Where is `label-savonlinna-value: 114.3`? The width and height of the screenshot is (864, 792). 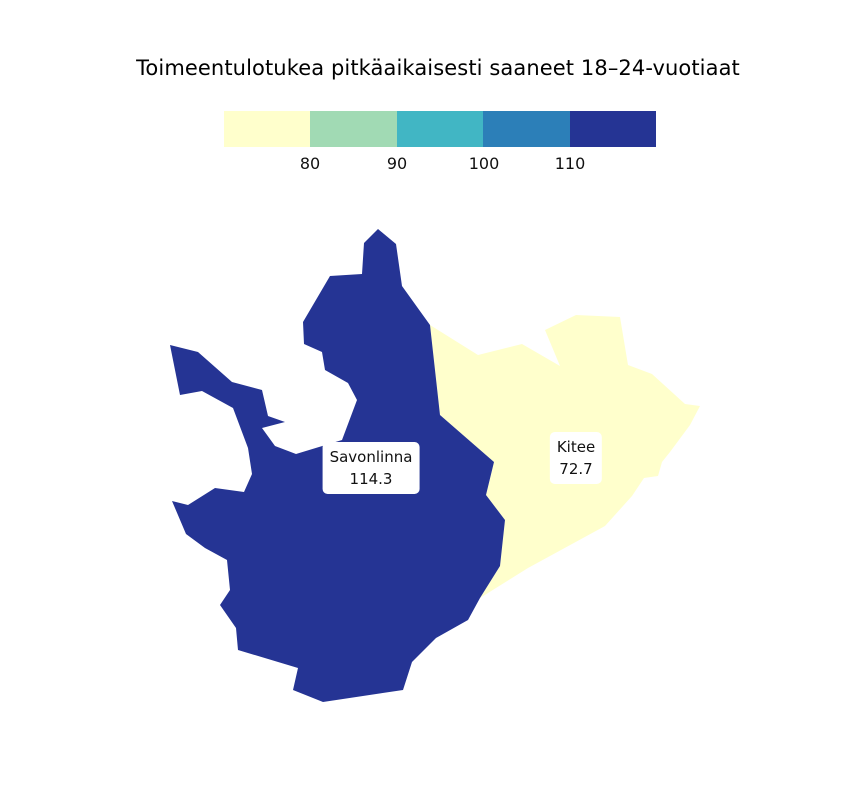
label-savonlinna-value: 114.3 is located at coordinates (371, 479).